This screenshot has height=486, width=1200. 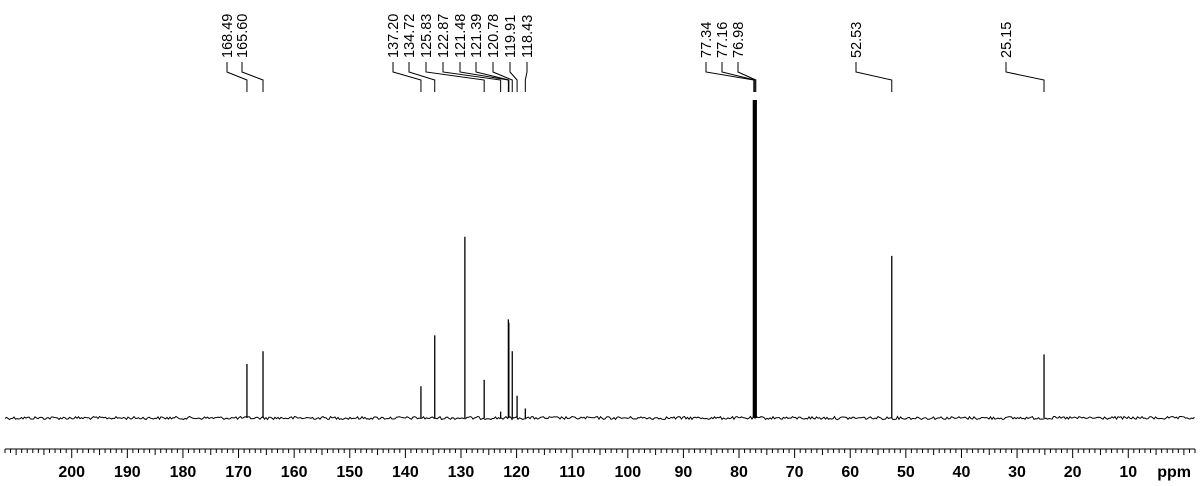 What do you see at coordinates (127, 472) in the screenshot?
I see `x-tick-label: 190` at bounding box center [127, 472].